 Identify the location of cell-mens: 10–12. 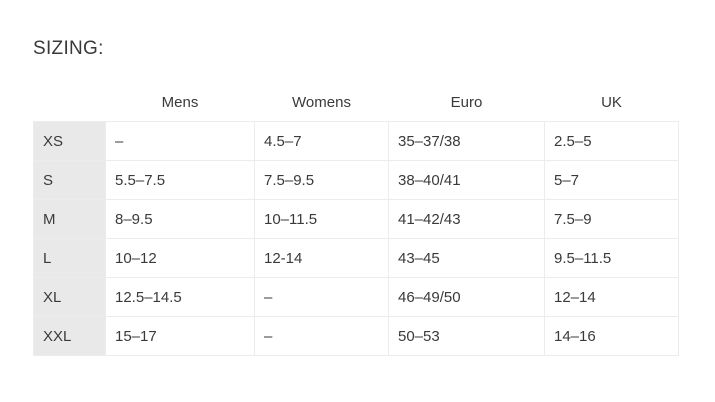
(180, 258).